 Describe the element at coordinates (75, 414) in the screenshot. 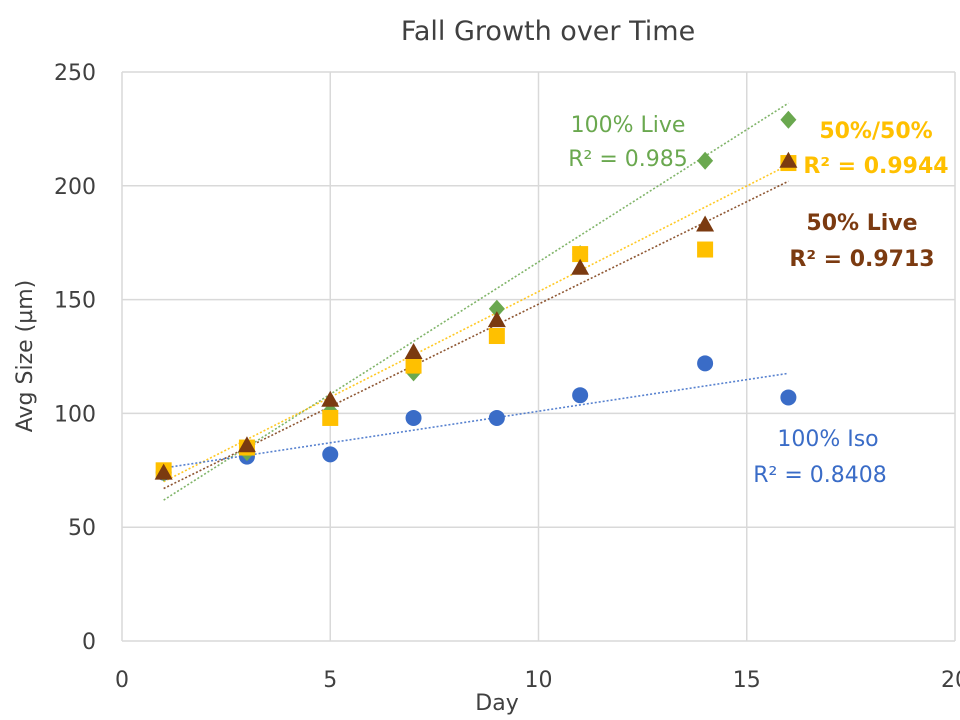

I see `y-tick-label: 100` at that location.